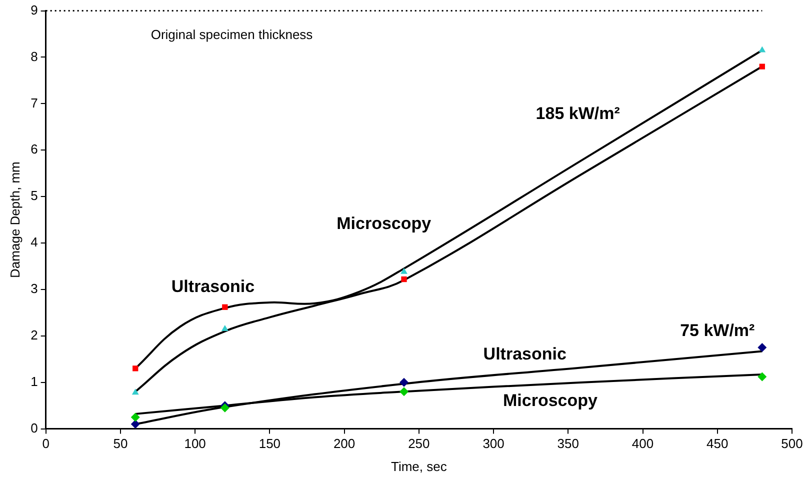 The image size is (810, 483). I want to click on x-tick-label: 0, so click(46, 444).